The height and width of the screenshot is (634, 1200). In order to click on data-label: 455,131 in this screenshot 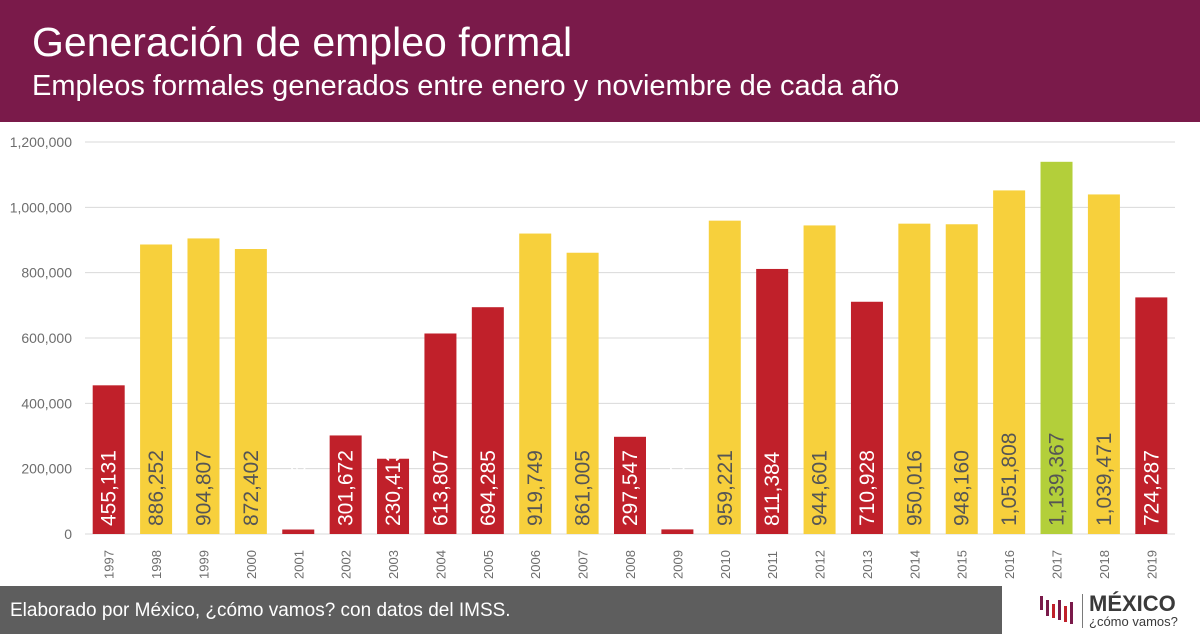, I will do `click(109, 488)`.